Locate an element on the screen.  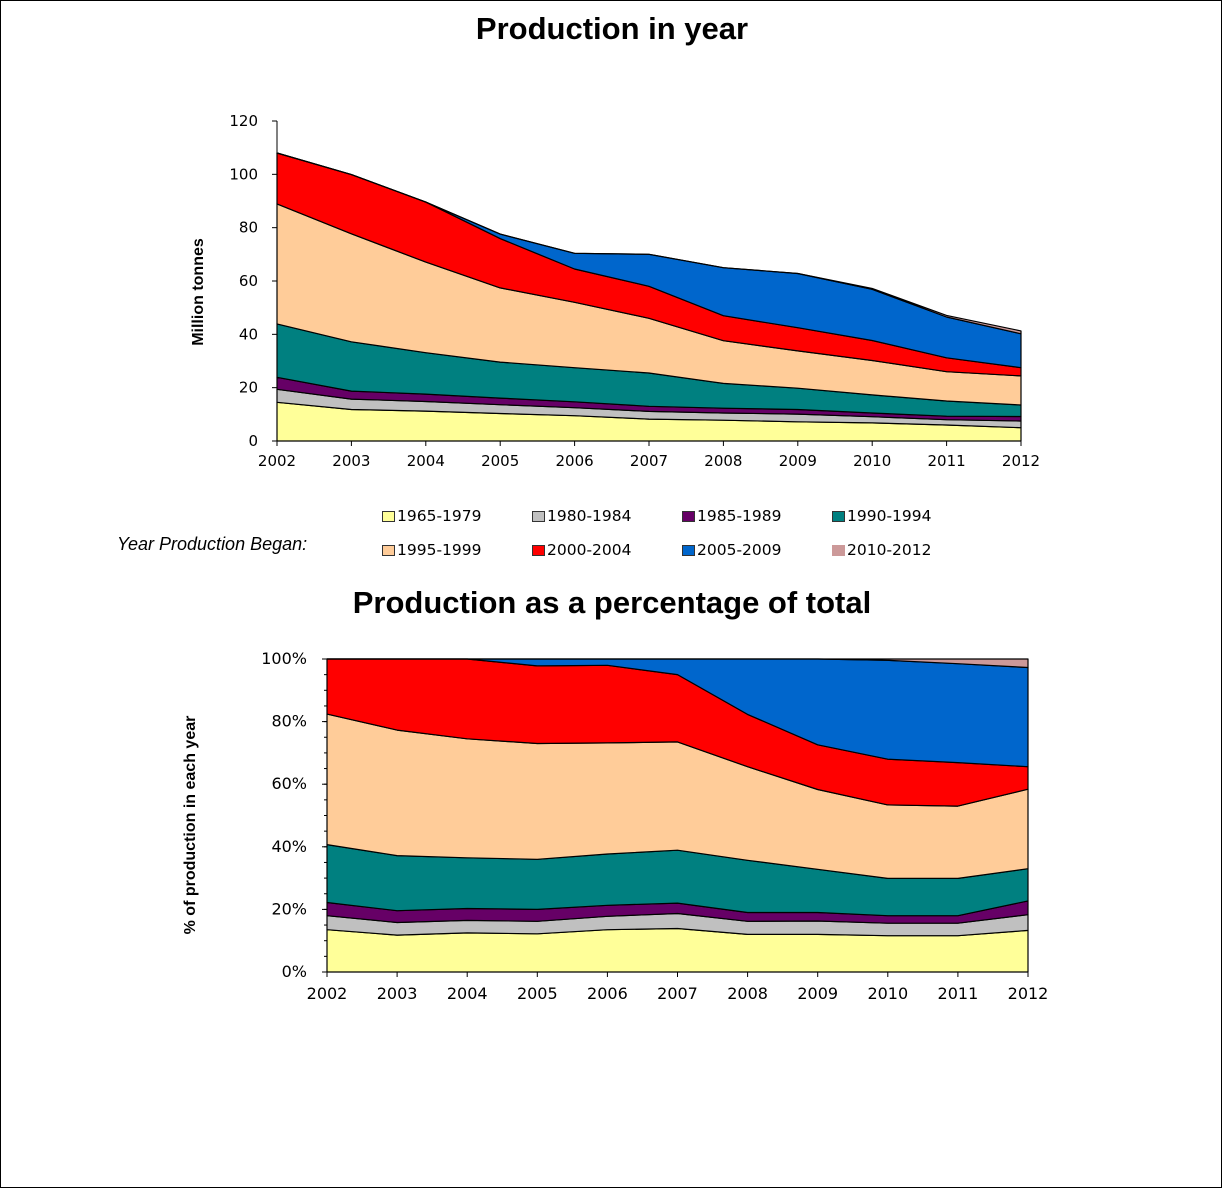
legend-item-1990-1994: 1990-1994 is located at coordinates (882, 516).